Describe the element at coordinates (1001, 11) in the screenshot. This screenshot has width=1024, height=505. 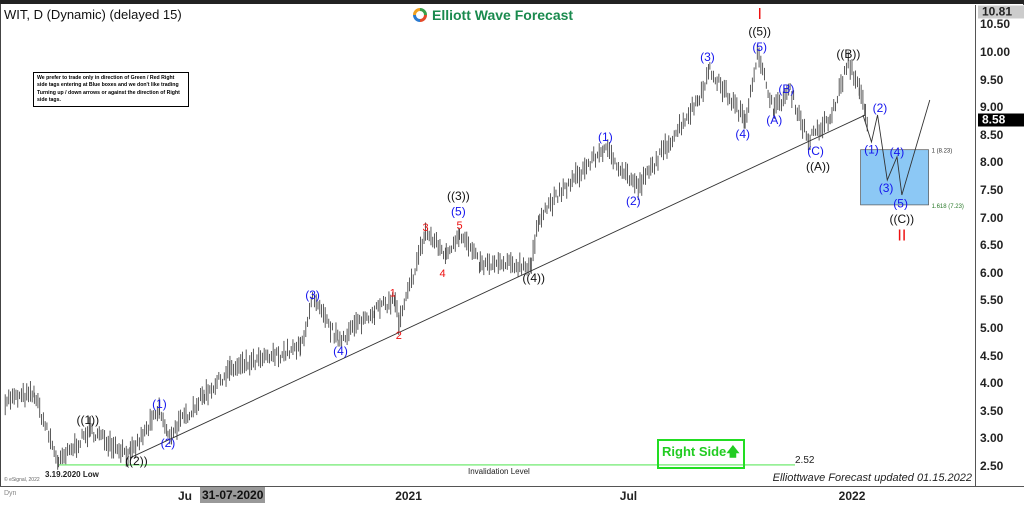
I see `high-price-tag: 10.81` at that location.